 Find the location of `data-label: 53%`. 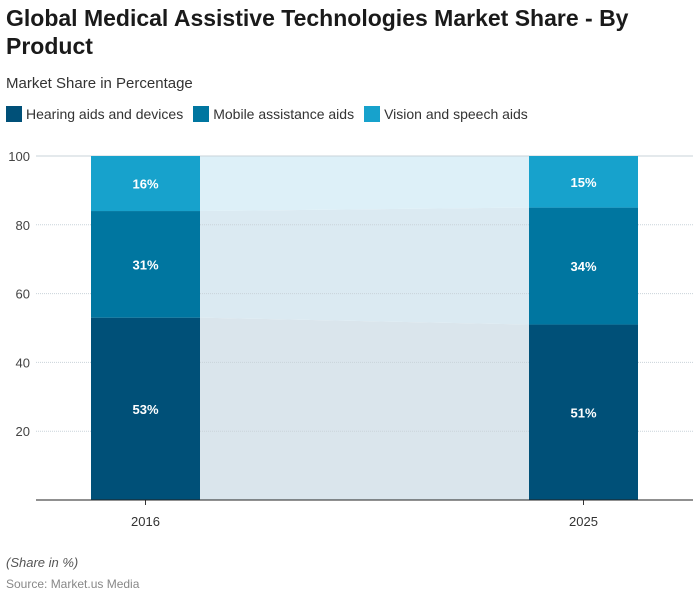

data-label: 53% is located at coordinates (145, 409).